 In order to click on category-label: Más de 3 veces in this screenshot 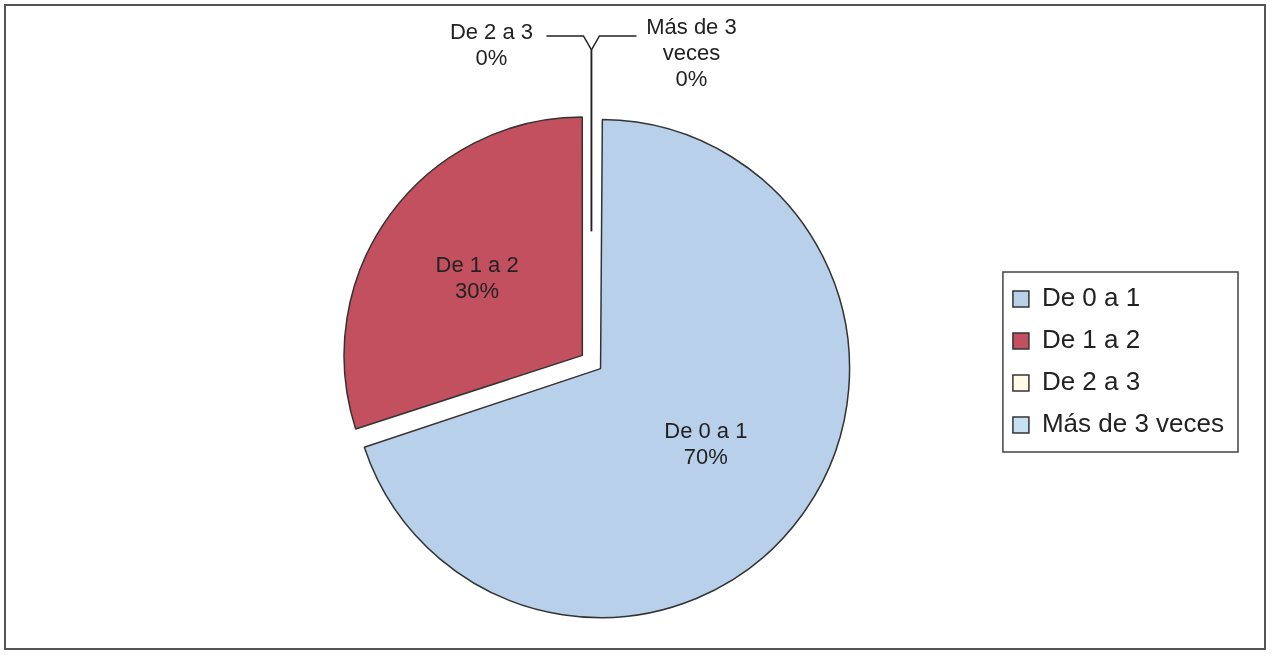, I will do `click(691, 40)`.